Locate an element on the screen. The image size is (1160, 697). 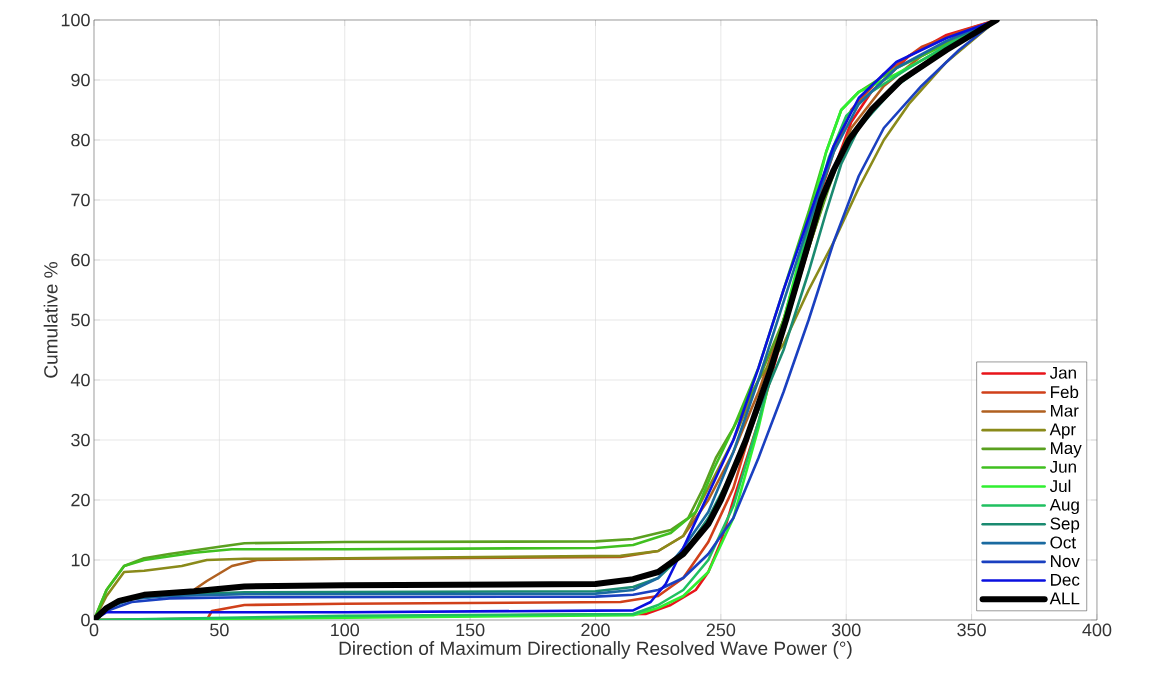
y-tick-label: 70 is located at coordinates (80, 200).